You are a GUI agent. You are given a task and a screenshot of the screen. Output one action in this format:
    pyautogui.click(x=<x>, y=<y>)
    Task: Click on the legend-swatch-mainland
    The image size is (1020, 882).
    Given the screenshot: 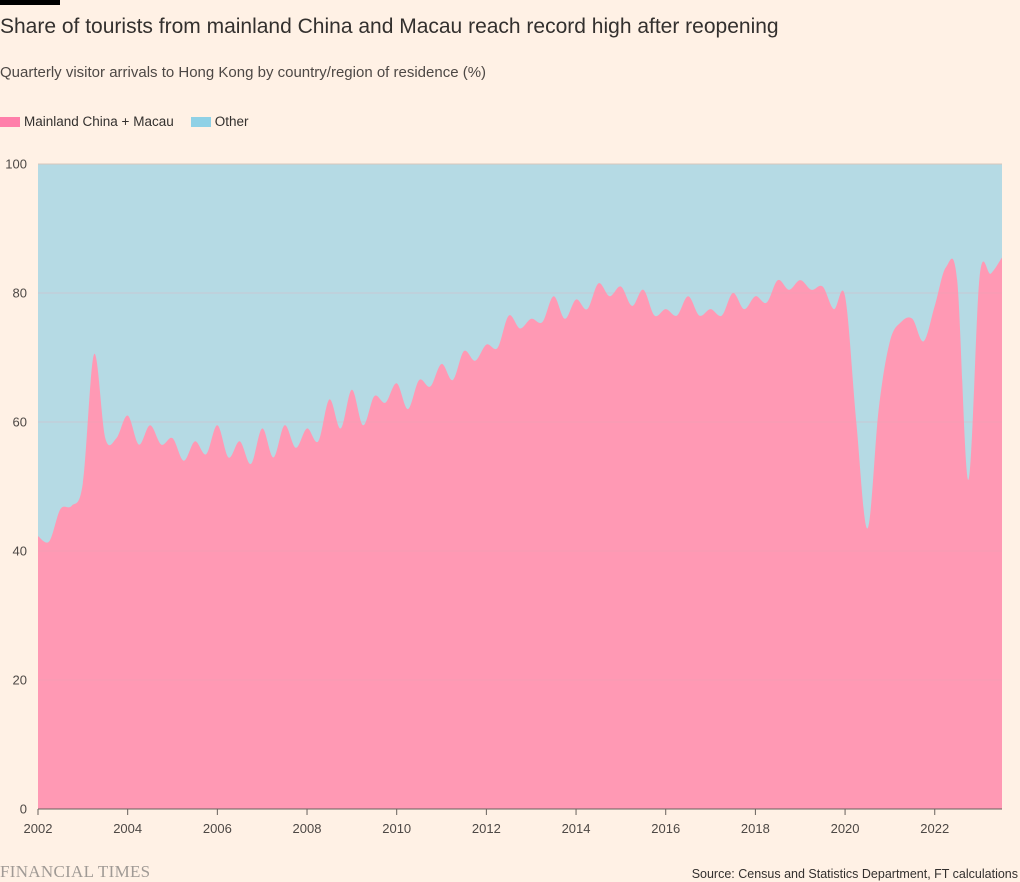 What is the action you would take?
    pyautogui.click(x=10, y=122)
    